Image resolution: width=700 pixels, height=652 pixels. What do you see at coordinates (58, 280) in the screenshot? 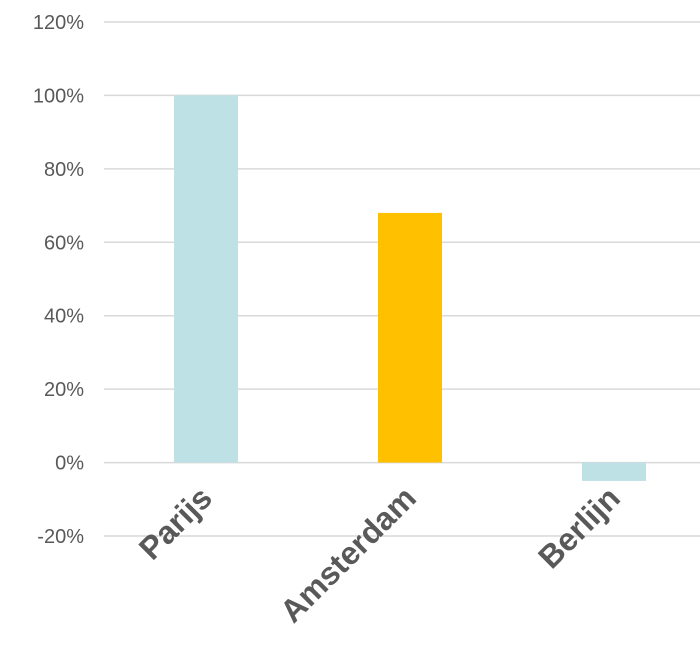
I see `y-axis-tick-labels: -20% 0% 20% 40% 60% 80% 100% 120%` at bounding box center [58, 280].